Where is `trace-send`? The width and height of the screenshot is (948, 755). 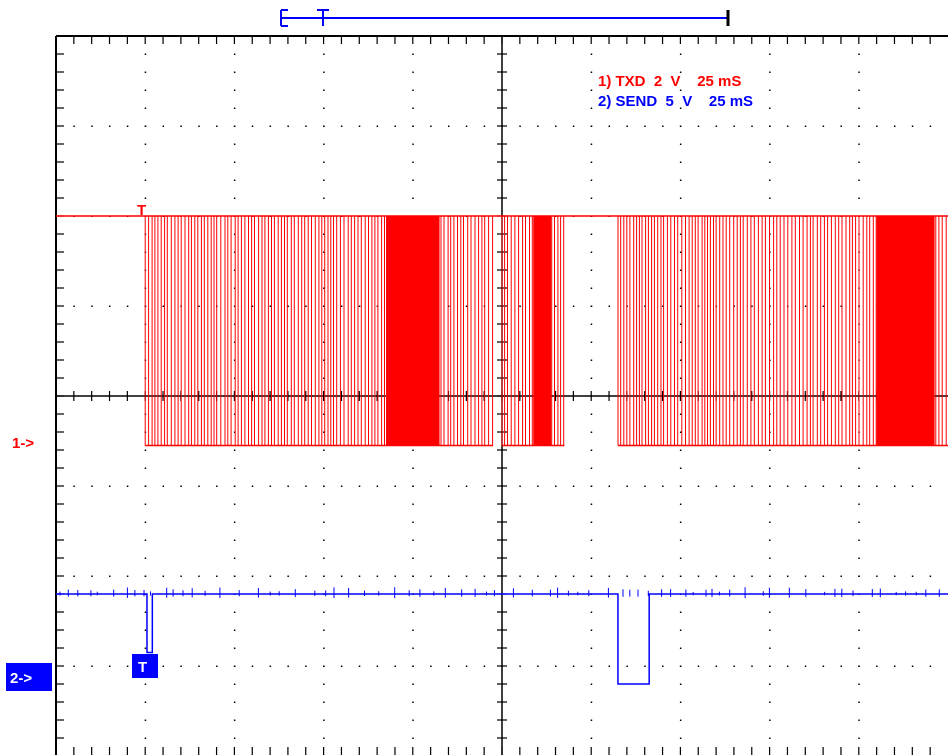
trace-send is located at coordinates (502, 636).